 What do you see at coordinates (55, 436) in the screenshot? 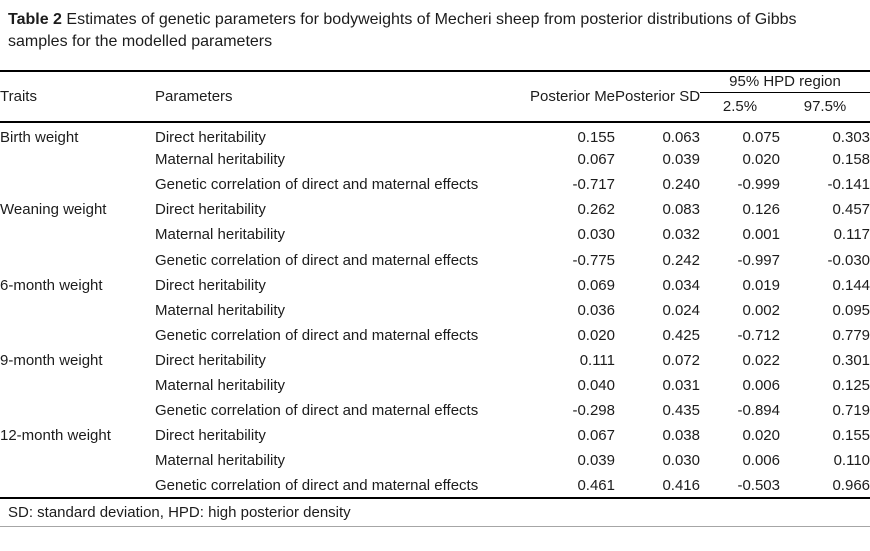
I see `trait-cell: 12-month weight` at bounding box center [55, 436].